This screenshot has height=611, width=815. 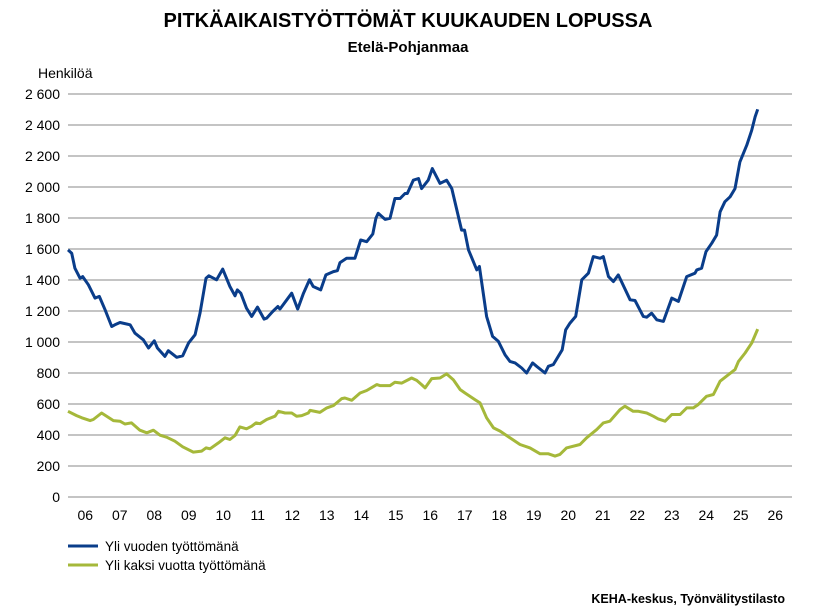 I want to click on y-tick-label: 600, so click(x=49, y=404).